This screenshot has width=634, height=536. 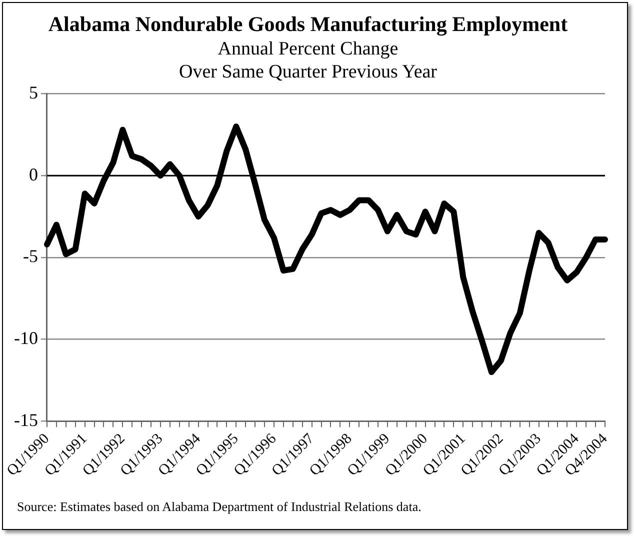 What do you see at coordinates (308, 24) in the screenshot?
I see `chart-title: Alabama Nondurable Goods Manufacturing Employment` at bounding box center [308, 24].